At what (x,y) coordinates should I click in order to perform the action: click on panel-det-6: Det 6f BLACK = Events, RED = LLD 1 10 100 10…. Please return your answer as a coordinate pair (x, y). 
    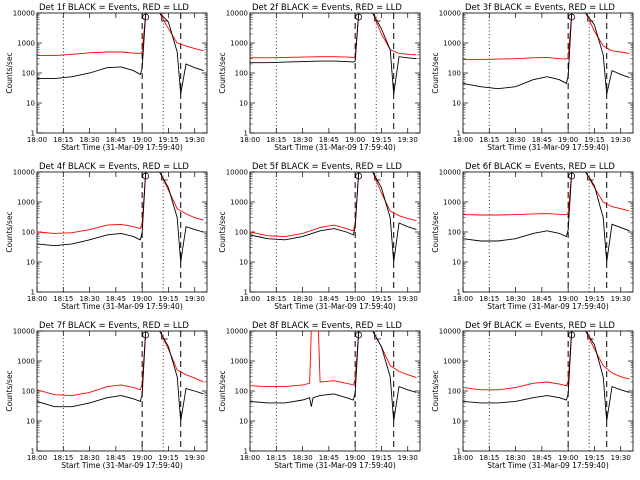
    Looking at the image, I should click on (532, 236).